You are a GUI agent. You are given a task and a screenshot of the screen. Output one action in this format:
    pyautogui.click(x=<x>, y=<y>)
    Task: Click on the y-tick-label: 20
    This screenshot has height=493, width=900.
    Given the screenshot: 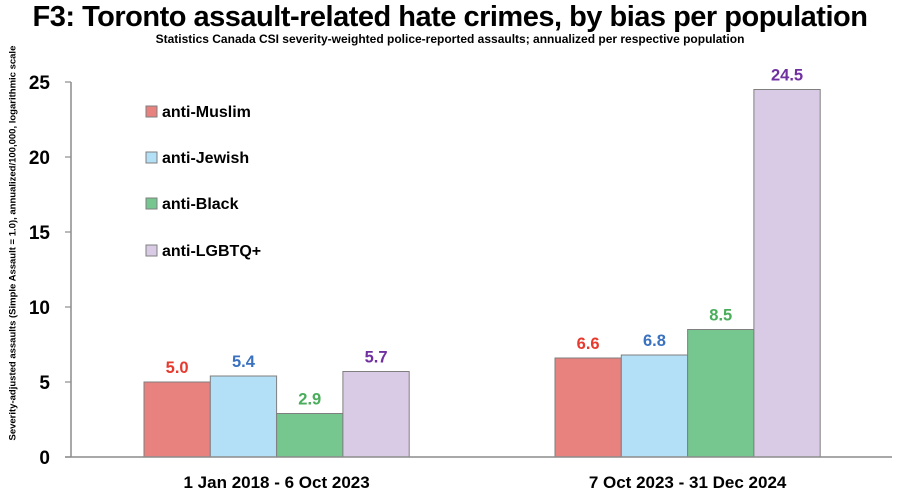 What is the action you would take?
    pyautogui.click(x=39, y=158)
    